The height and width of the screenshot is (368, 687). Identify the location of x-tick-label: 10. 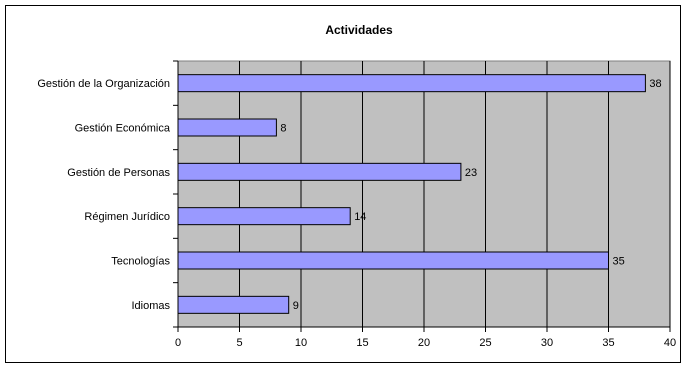
(301, 343).